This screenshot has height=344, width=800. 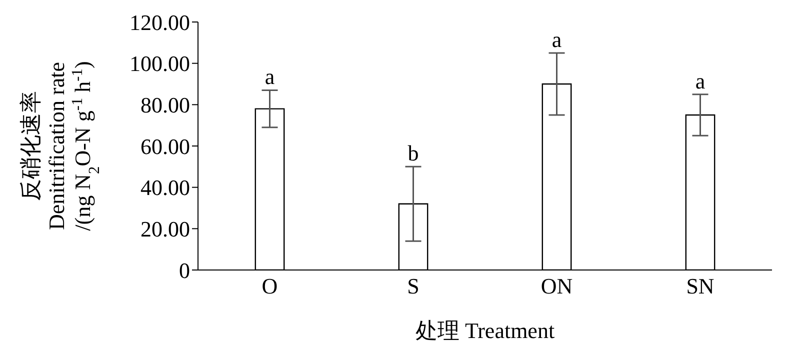 I want to click on y-tick-label: 20.00, so click(x=165, y=229).